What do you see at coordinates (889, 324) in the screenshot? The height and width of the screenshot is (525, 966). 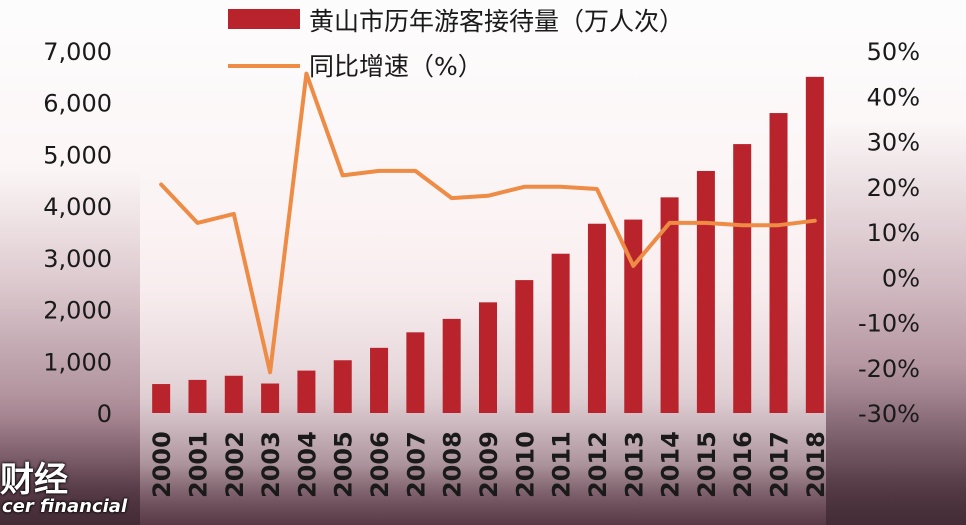 I see `right-tick-label: -10%` at bounding box center [889, 324].